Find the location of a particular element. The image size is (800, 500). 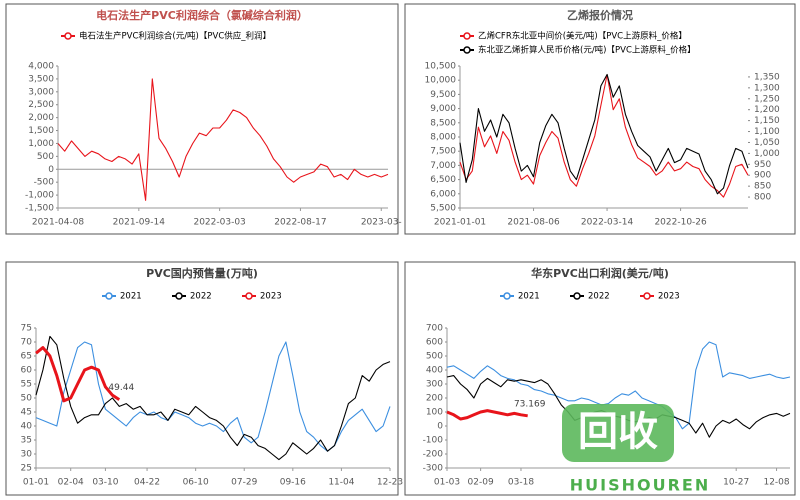

x-tick-label: 2022-08-17 is located at coordinates (300, 223).